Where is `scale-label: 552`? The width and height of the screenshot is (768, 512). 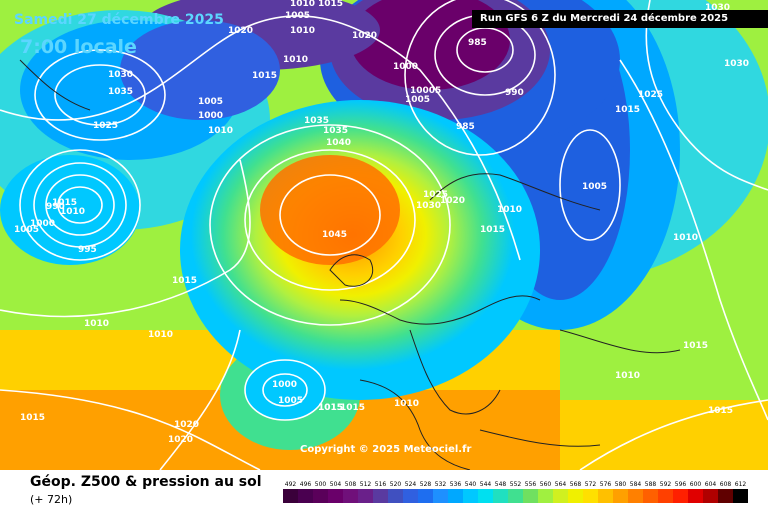
scale-label: 552 is located at coordinates (516, 484).